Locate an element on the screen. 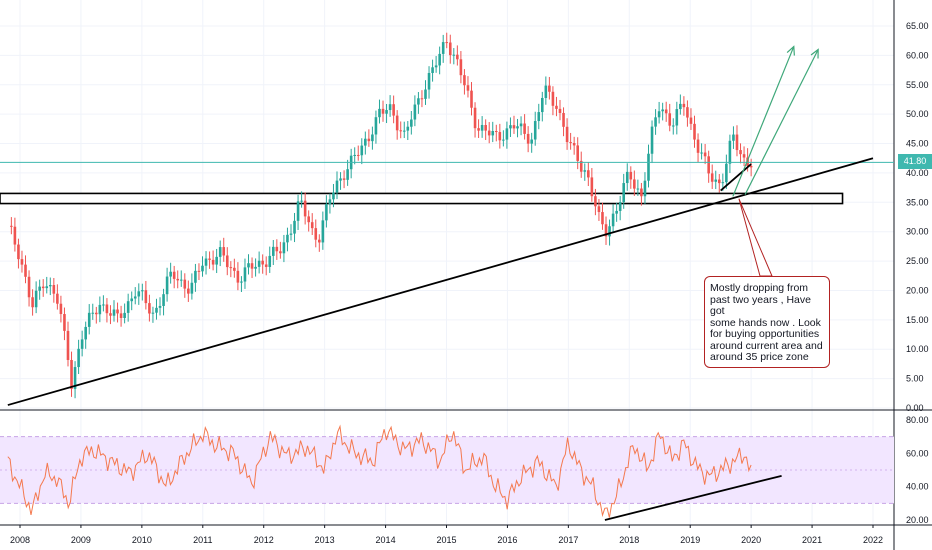  x-tick-label: 2010 is located at coordinates (142, 540).